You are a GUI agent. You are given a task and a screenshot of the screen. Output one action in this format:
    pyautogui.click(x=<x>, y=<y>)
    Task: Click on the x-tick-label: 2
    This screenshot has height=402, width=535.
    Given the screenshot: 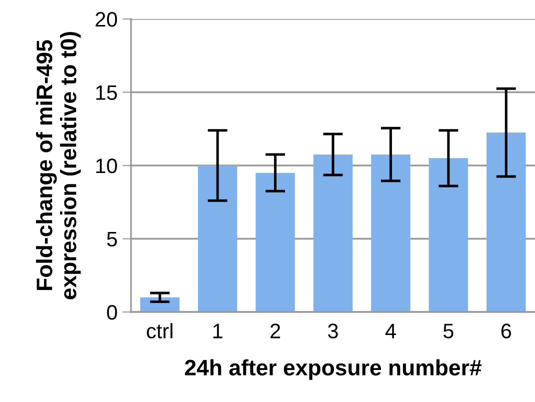 What is the action you would take?
    pyautogui.click(x=275, y=331)
    